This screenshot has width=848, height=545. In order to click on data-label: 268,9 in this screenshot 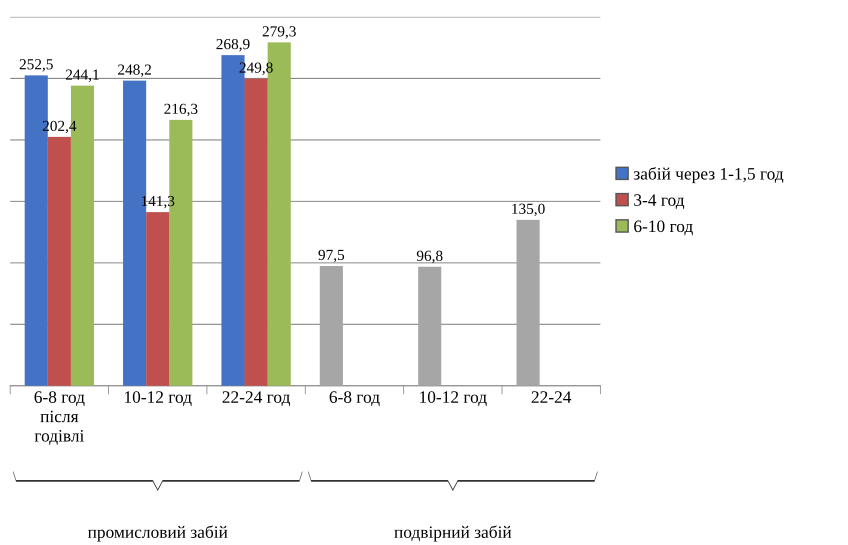, I will do `click(233, 45)`.